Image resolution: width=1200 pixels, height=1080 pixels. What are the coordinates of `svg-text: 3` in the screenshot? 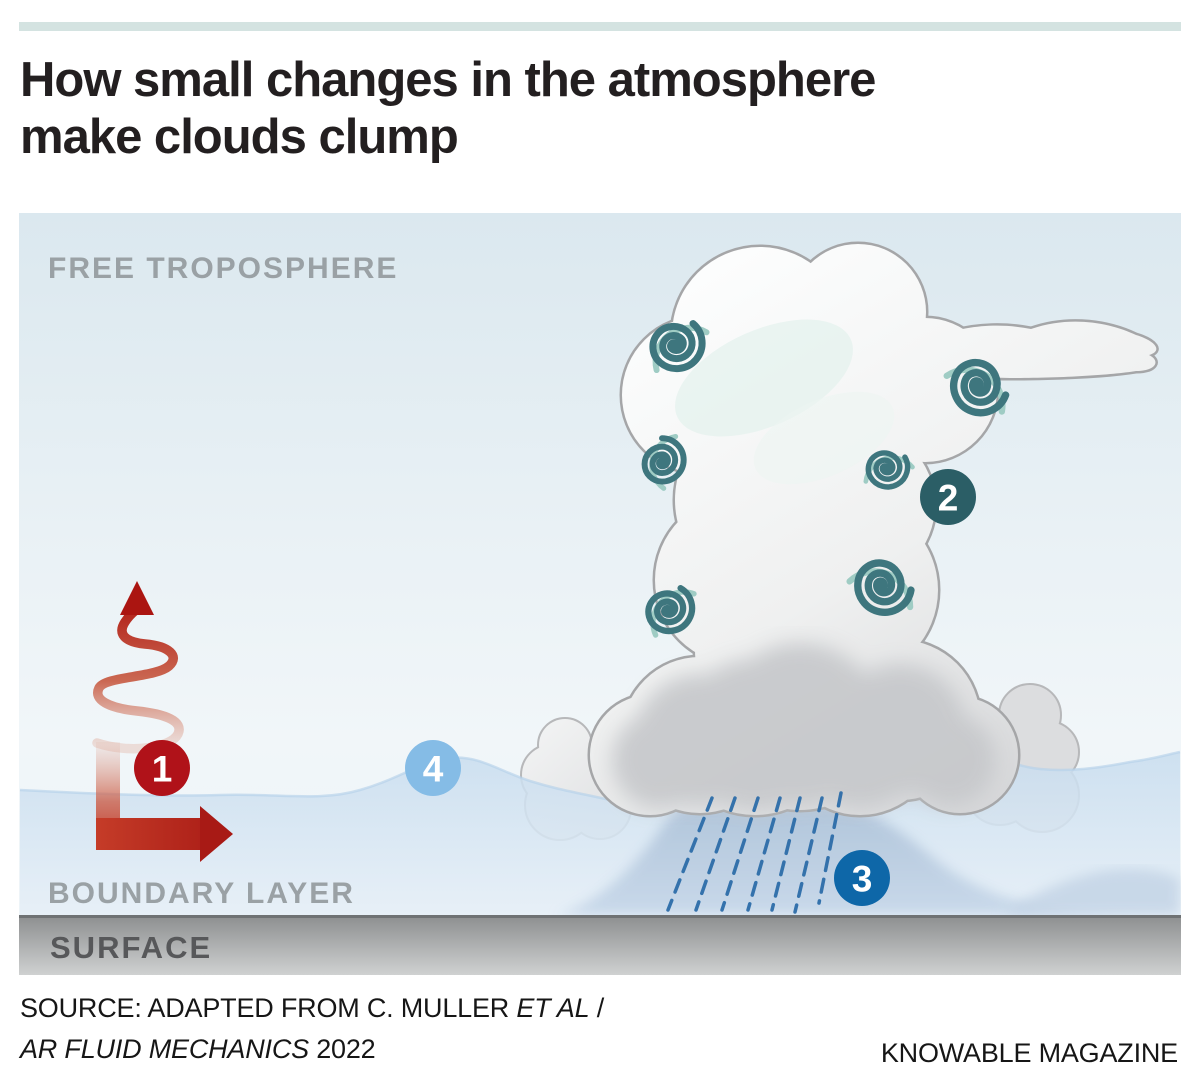 It's located at (862, 878).